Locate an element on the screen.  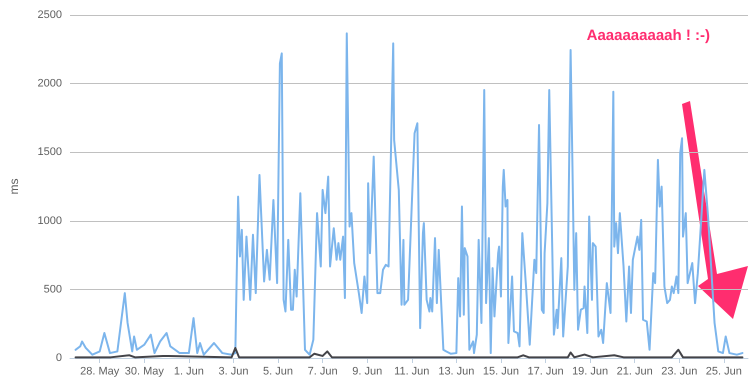
x-tick-label: 7. Jun is located at coordinates (323, 372).